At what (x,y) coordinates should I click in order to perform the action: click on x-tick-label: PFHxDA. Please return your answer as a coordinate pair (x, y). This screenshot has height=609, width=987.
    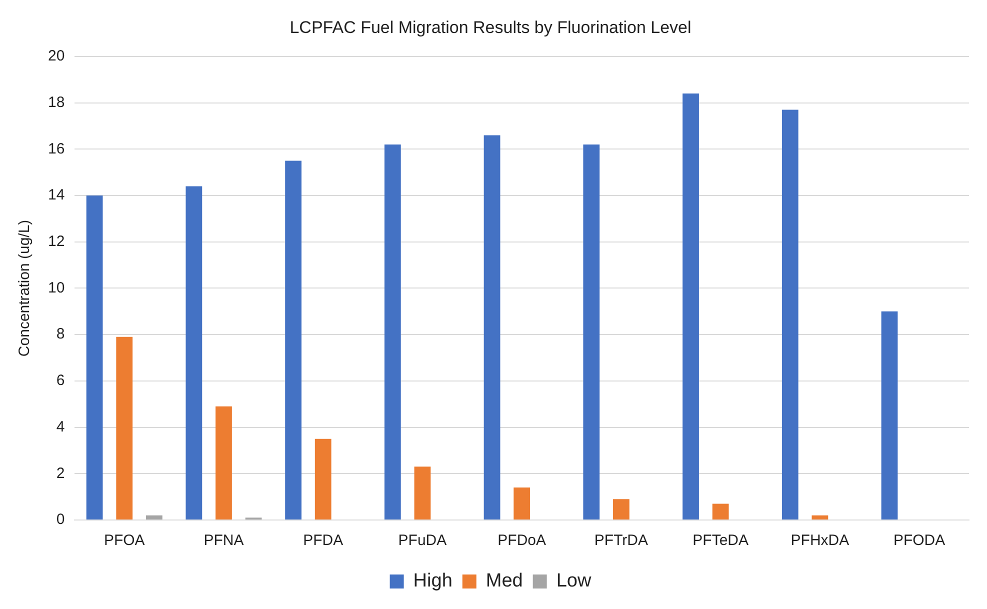
    Looking at the image, I should click on (820, 541).